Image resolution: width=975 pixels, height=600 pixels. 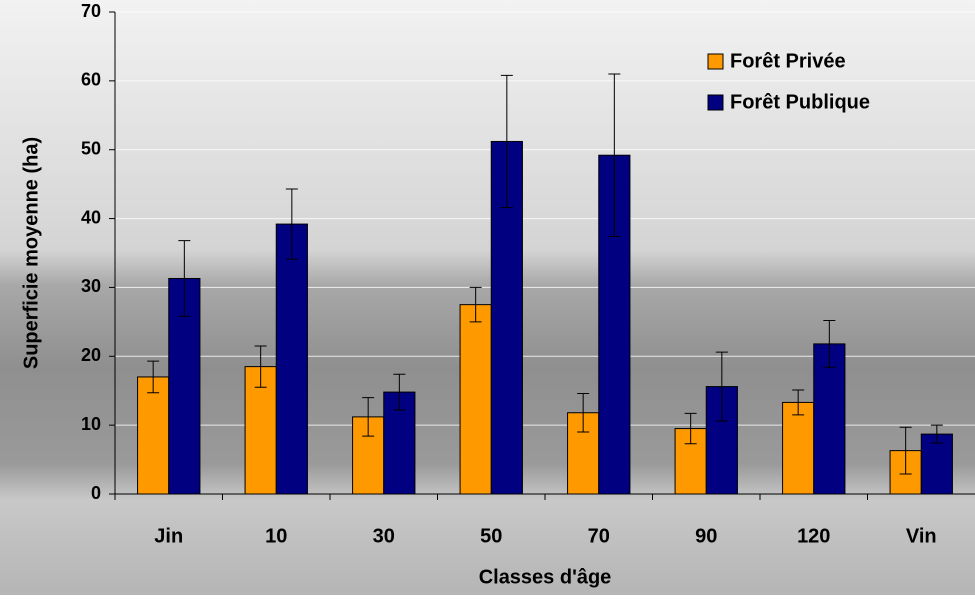 What do you see at coordinates (91, 286) in the screenshot?
I see `y-tick-label: 30` at bounding box center [91, 286].